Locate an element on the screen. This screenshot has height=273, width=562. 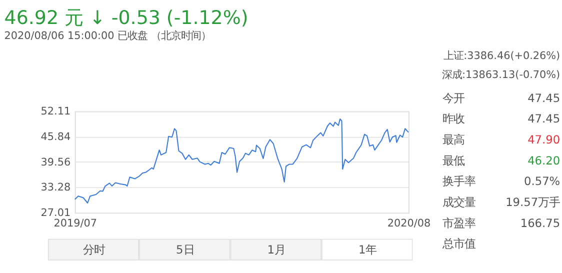
chart-subtitle: 2020/08/06 15:00:00 已收盘 （北京时间） is located at coordinates (107, 36).